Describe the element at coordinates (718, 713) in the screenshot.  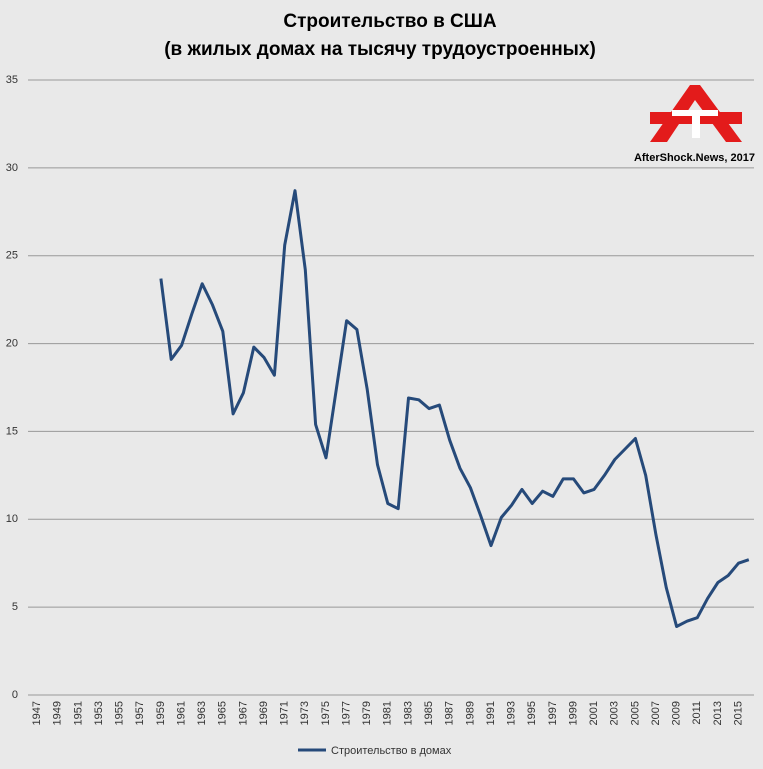
I see `x-tick-label: 2013` at that location.